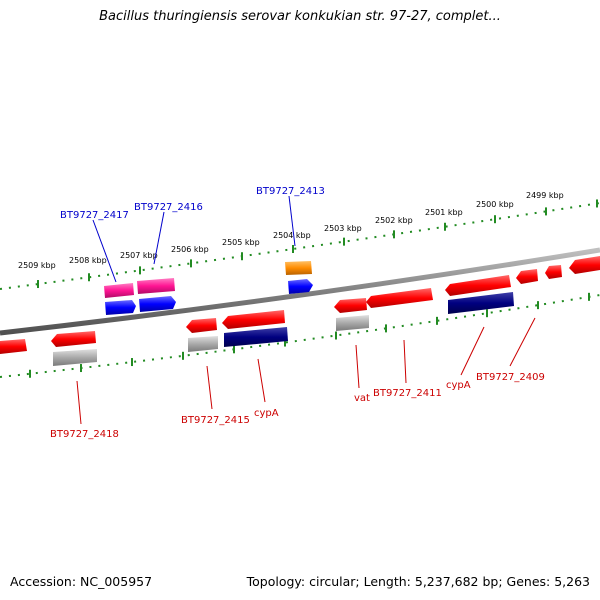  What do you see at coordinates (190, 249) in the screenshot?
I see `tick-label: 2506 kbp` at bounding box center [190, 249].